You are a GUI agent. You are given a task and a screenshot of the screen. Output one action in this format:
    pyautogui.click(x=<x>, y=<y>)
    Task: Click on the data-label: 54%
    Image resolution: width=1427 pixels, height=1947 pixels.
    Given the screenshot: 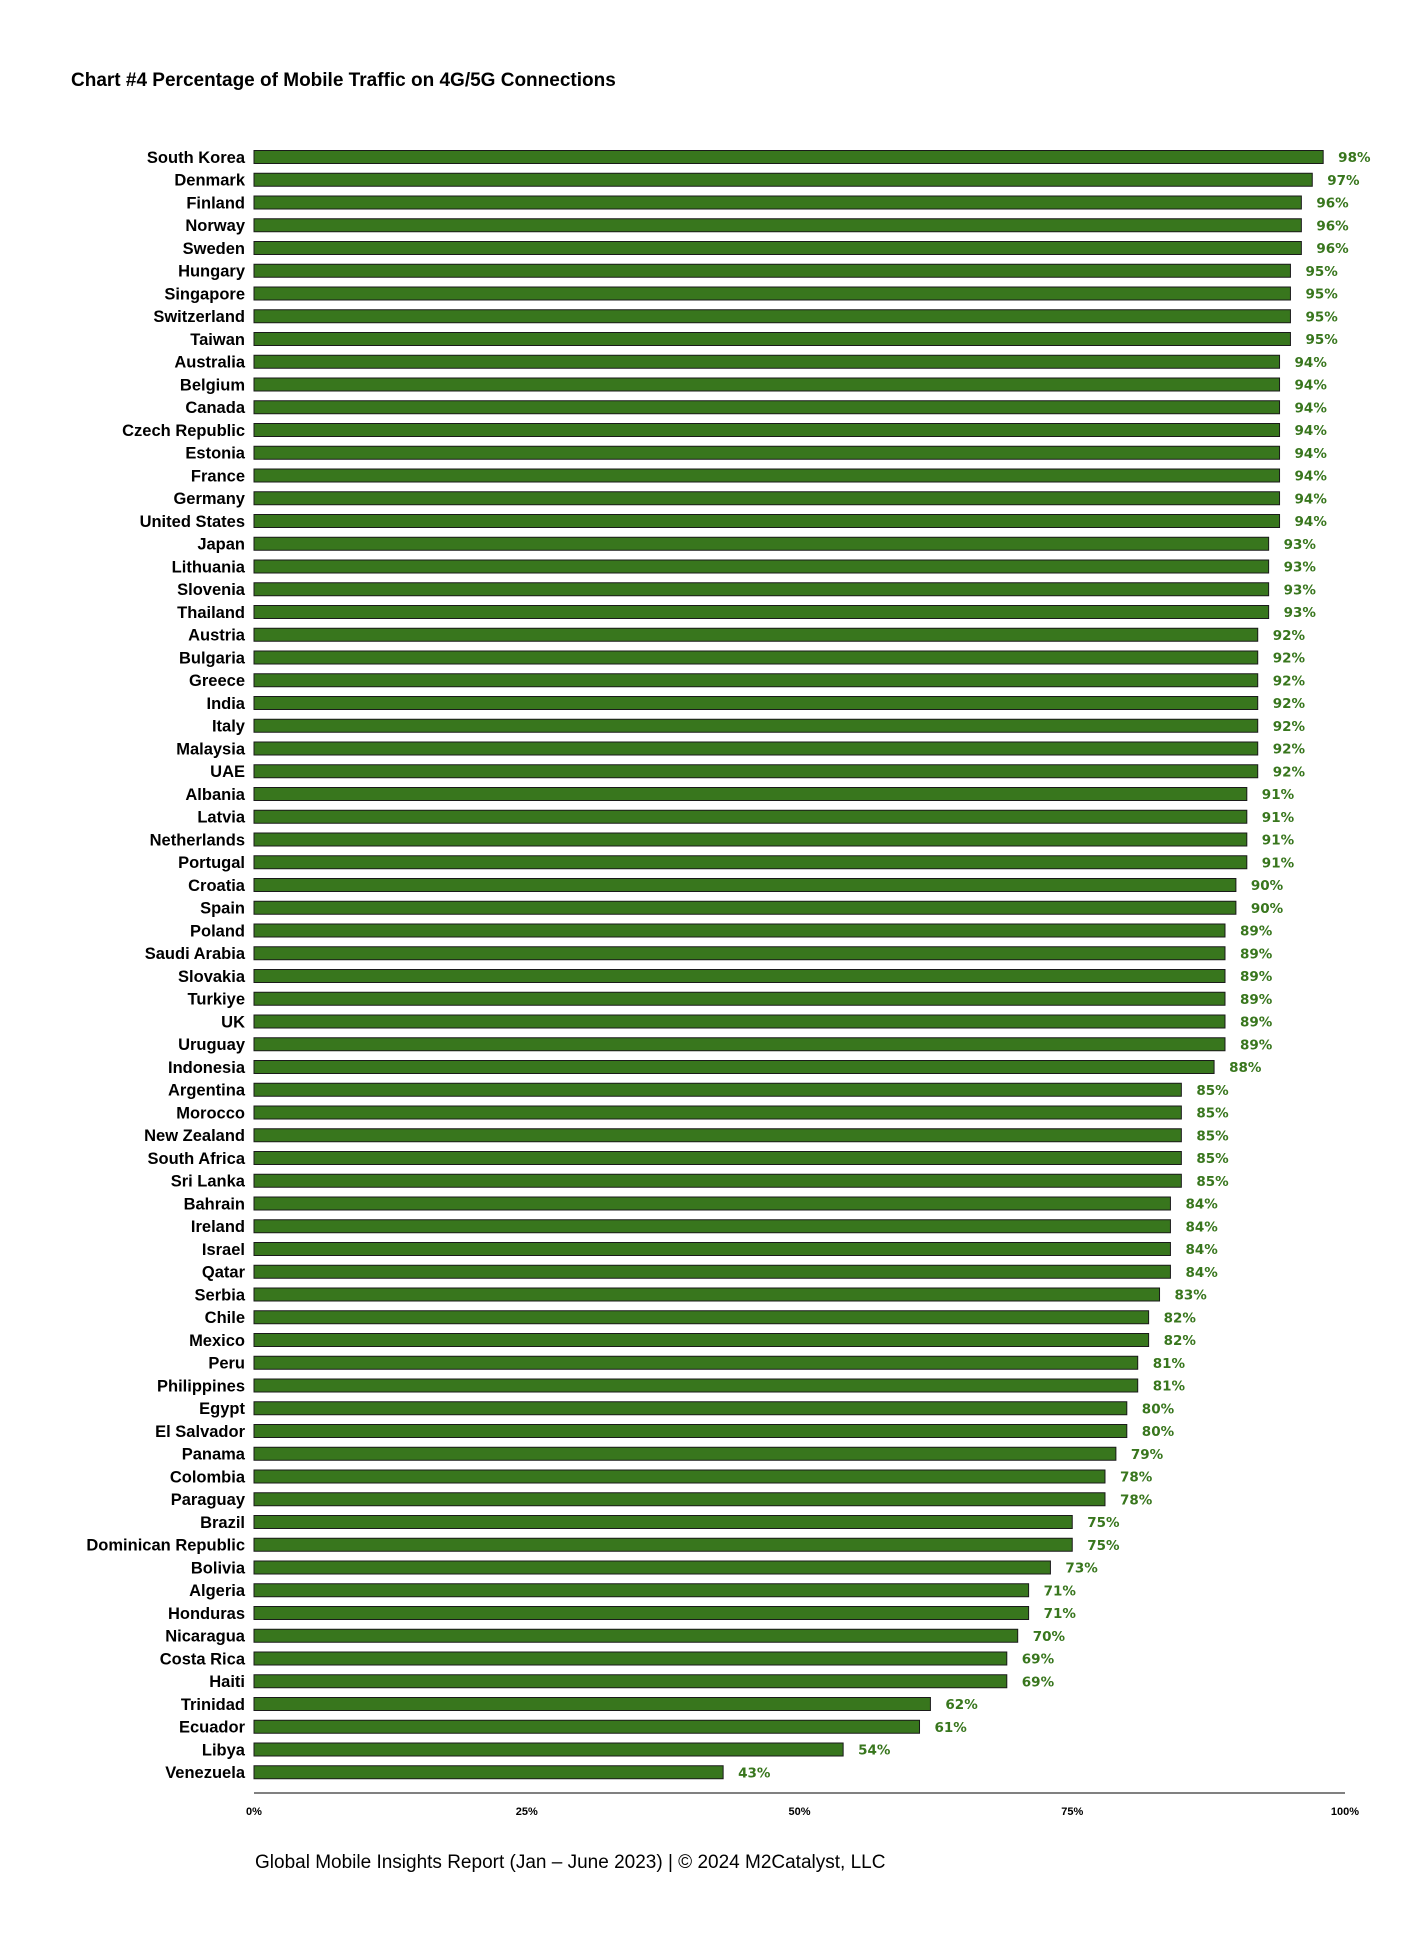 What is the action you would take?
    pyautogui.click(x=874, y=1751)
    